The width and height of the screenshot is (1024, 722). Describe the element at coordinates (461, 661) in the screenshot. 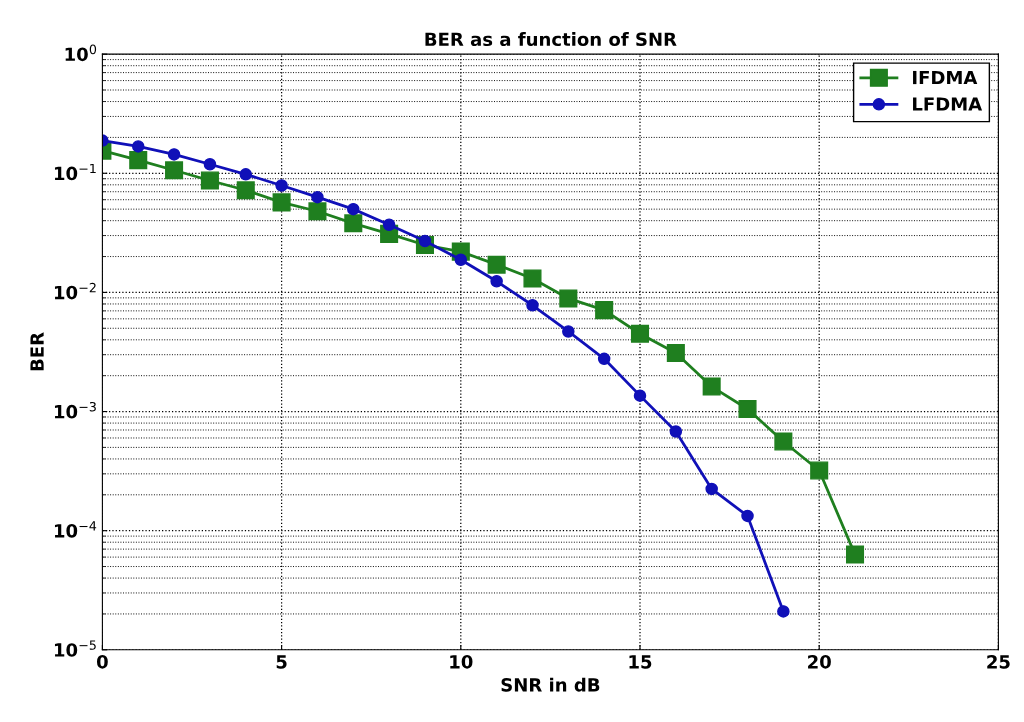

I see `x-tick-label: 10` at that location.